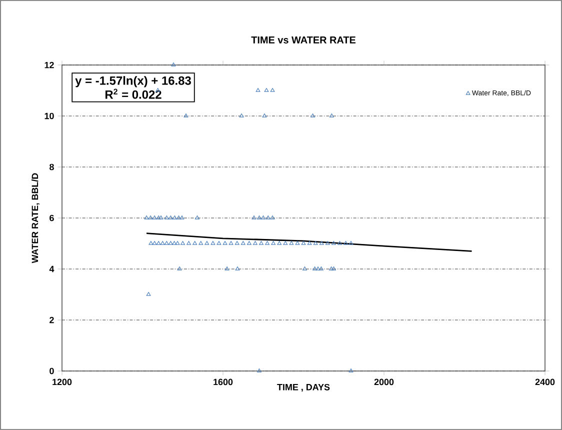  Describe the element at coordinates (36, 218) in the screenshot. I see `y-axis-title: WATER RATE, BBL/D` at that location.